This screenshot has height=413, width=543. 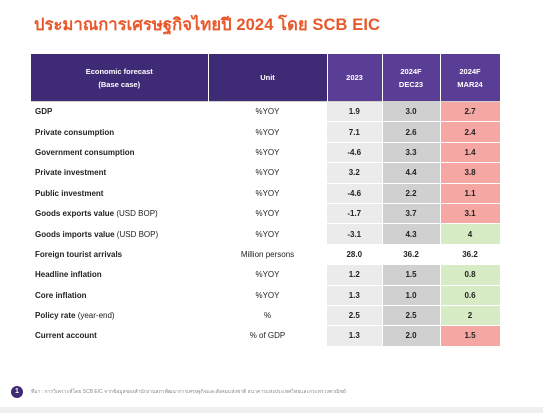 I want to click on row-value-2023: 2.5, so click(x=355, y=316).